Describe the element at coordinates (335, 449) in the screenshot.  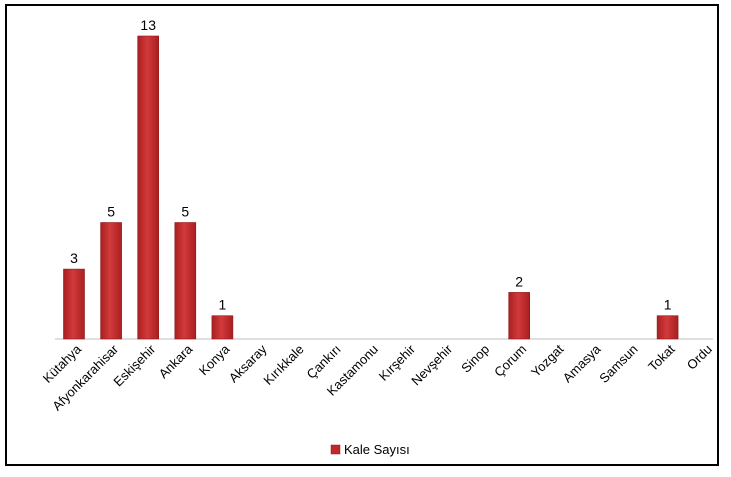
I see `legend-swatch` at that location.